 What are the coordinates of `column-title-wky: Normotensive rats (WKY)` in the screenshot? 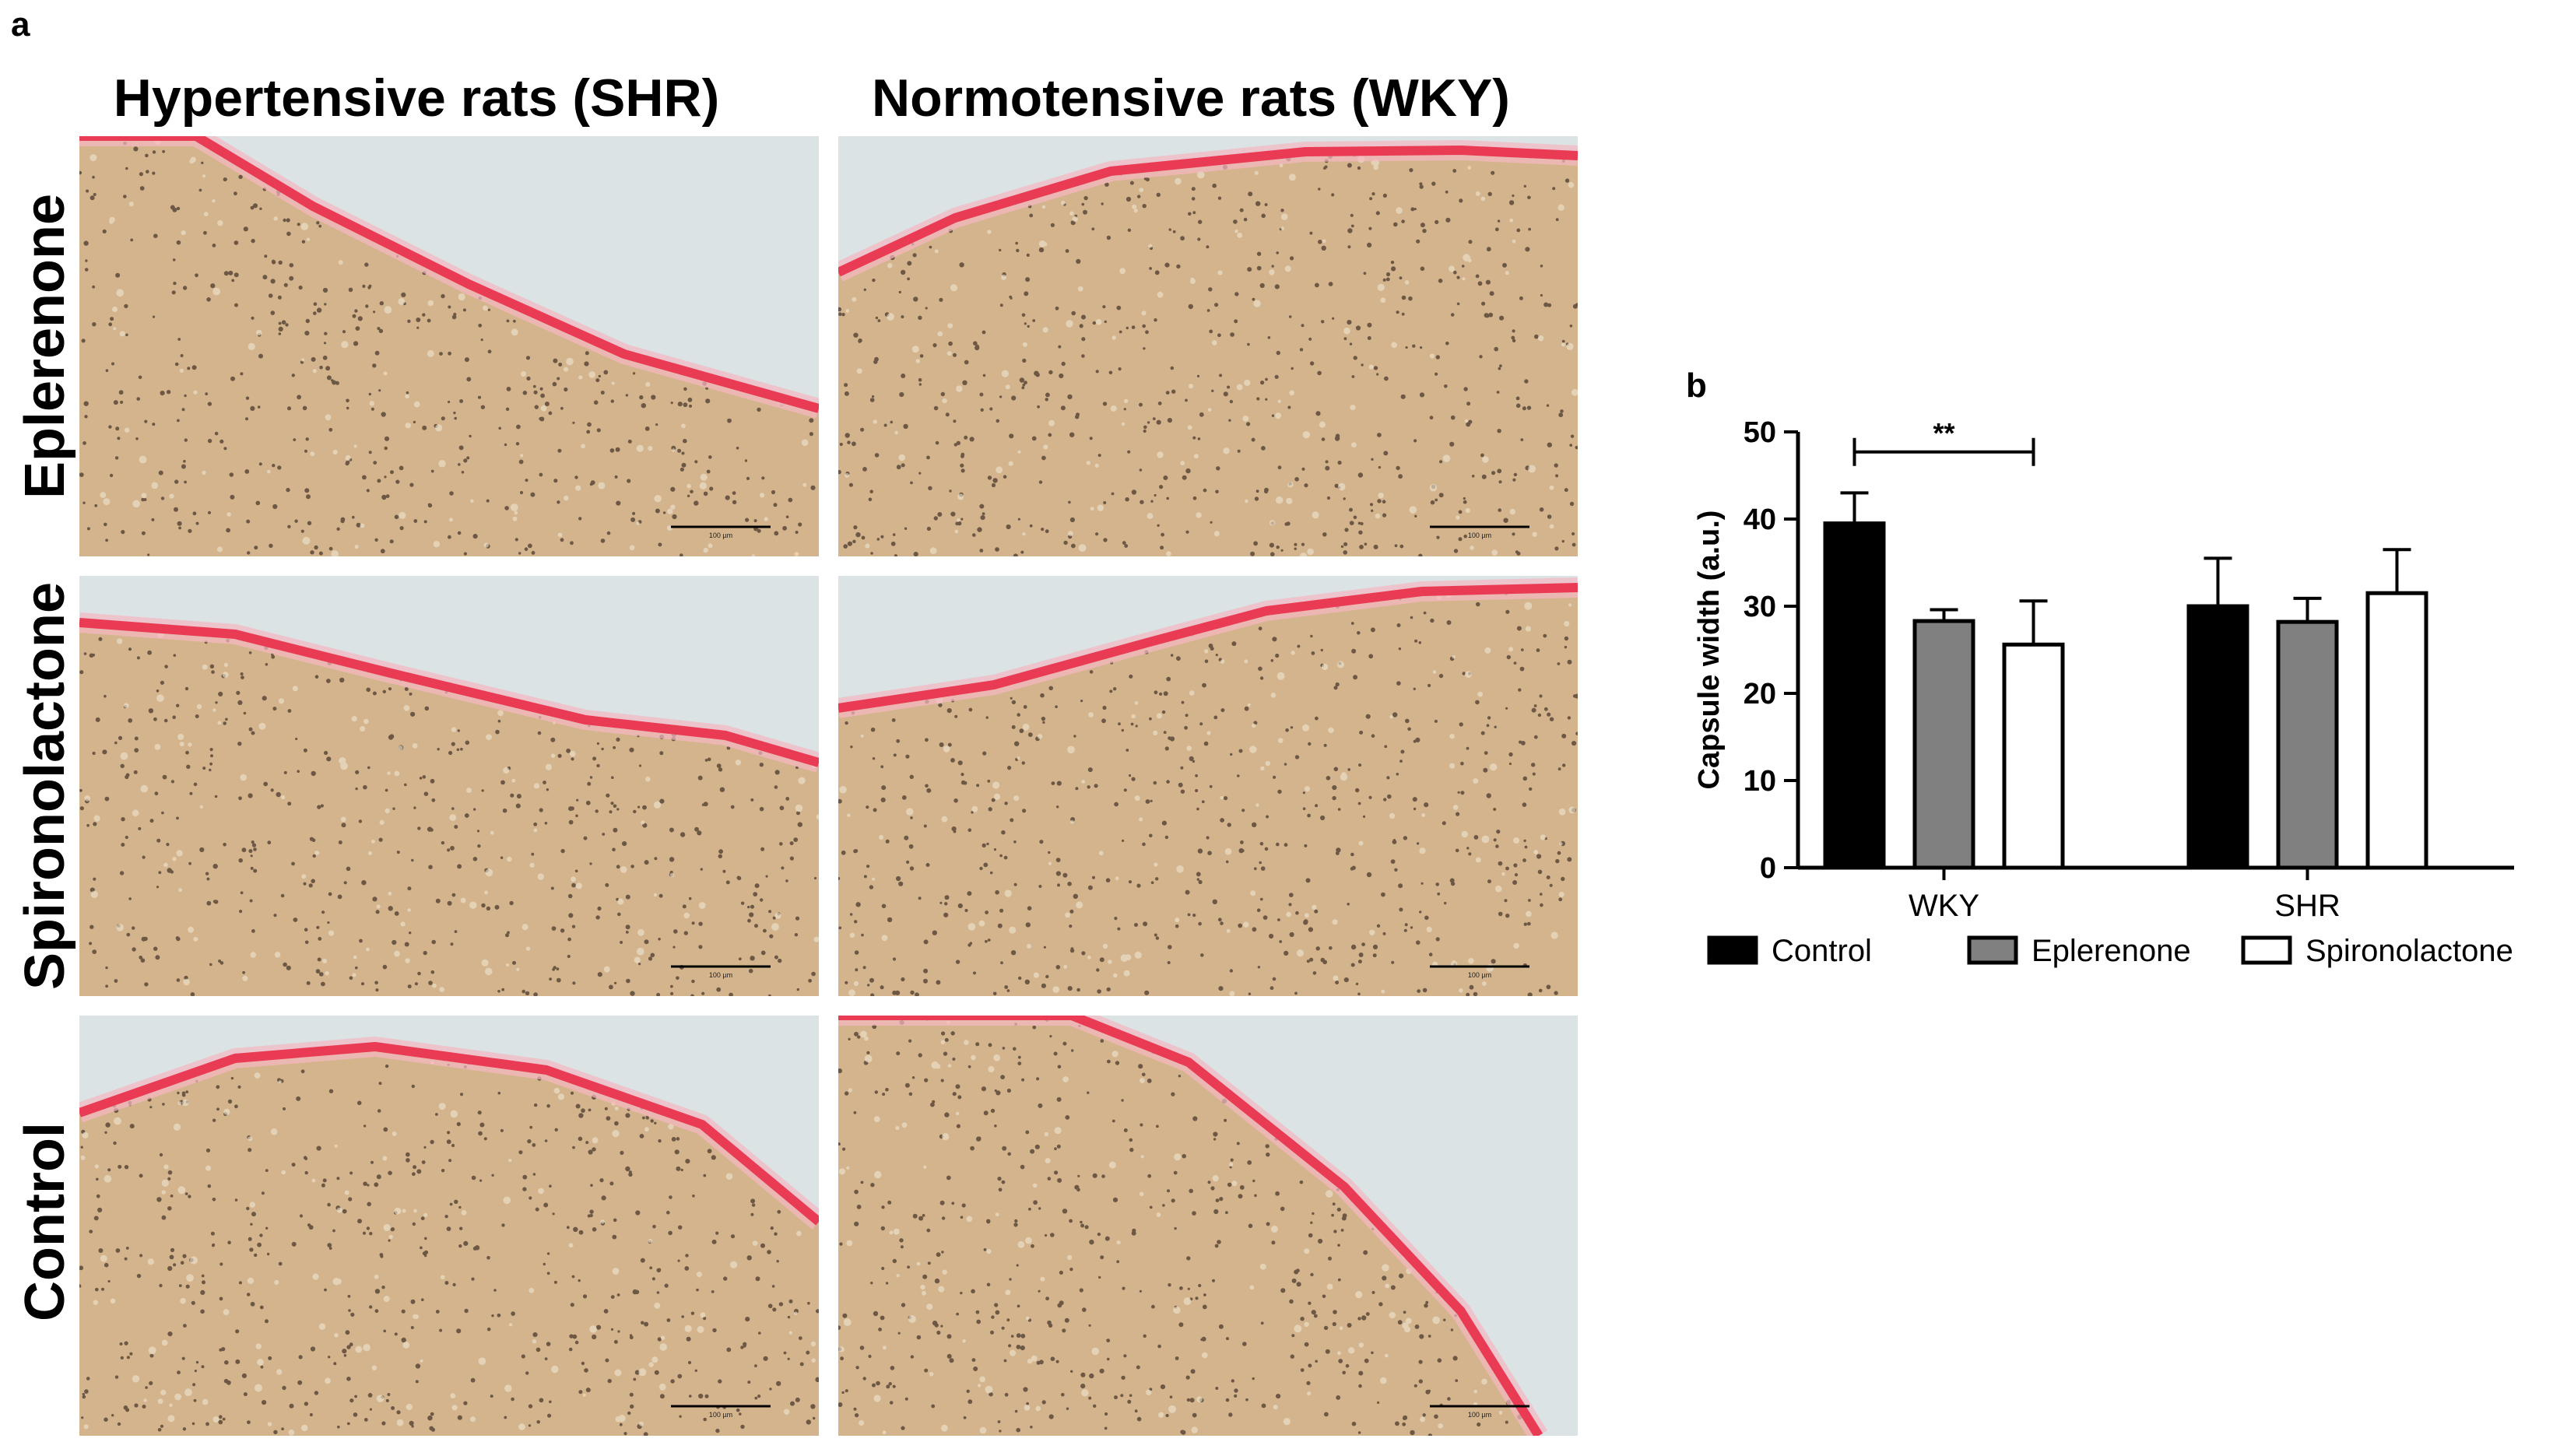 It's located at (1191, 98).